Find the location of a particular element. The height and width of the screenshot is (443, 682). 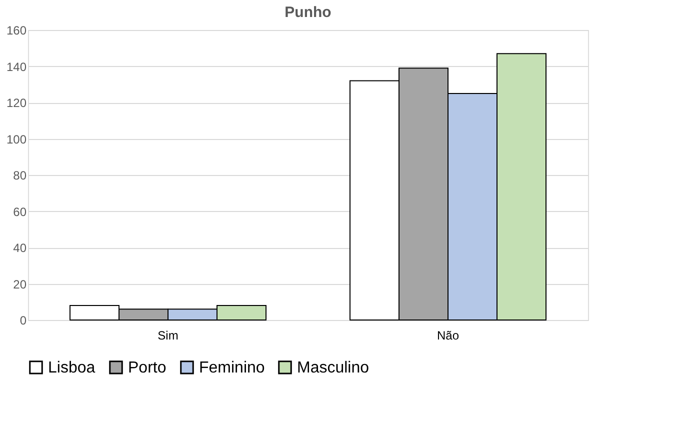

y-tick-label: 160 is located at coordinates (16, 31).